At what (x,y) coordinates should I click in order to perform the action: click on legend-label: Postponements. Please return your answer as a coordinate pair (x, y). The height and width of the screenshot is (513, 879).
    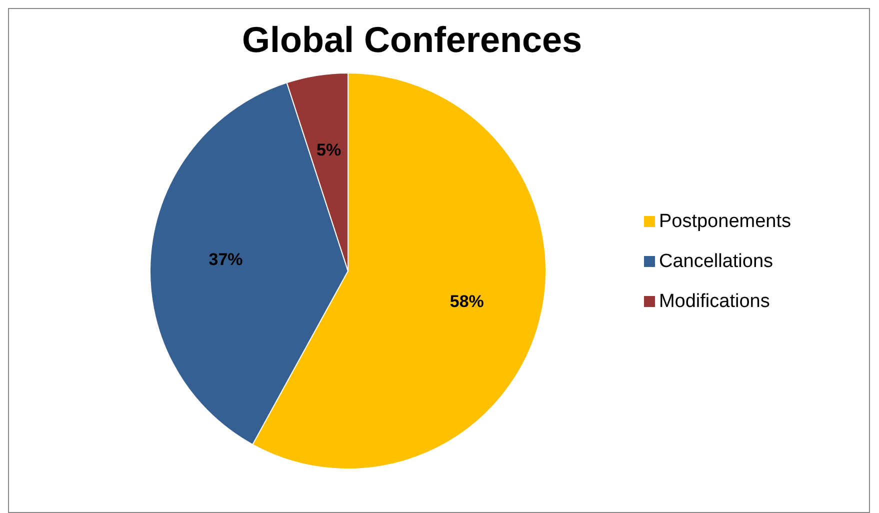
    Looking at the image, I should click on (724, 221).